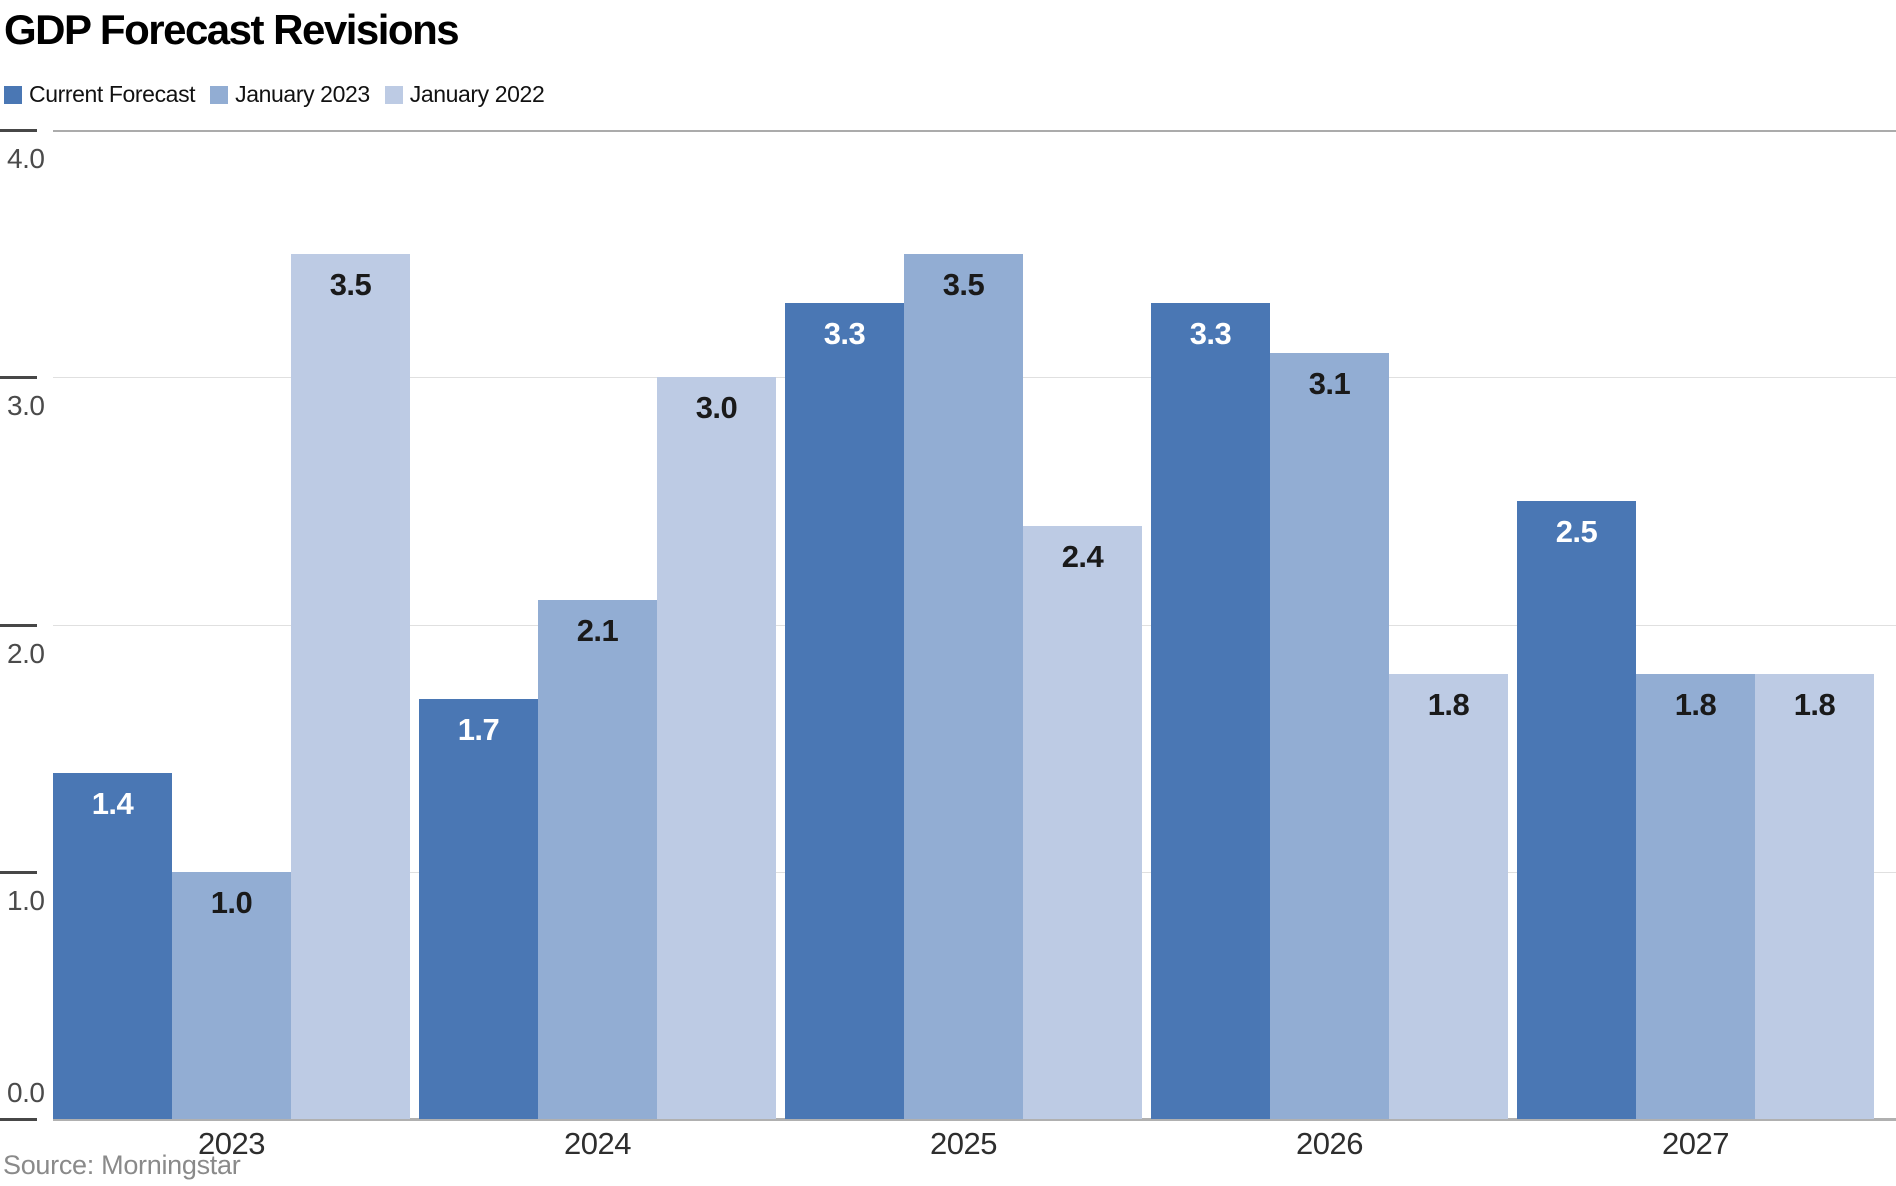 This screenshot has height=1186, width=1896. What do you see at coordinates (1210, 711) in the screenshot?
I see `bar-current-forecast-2026: 3.3` at bounding box center [1210, 711].